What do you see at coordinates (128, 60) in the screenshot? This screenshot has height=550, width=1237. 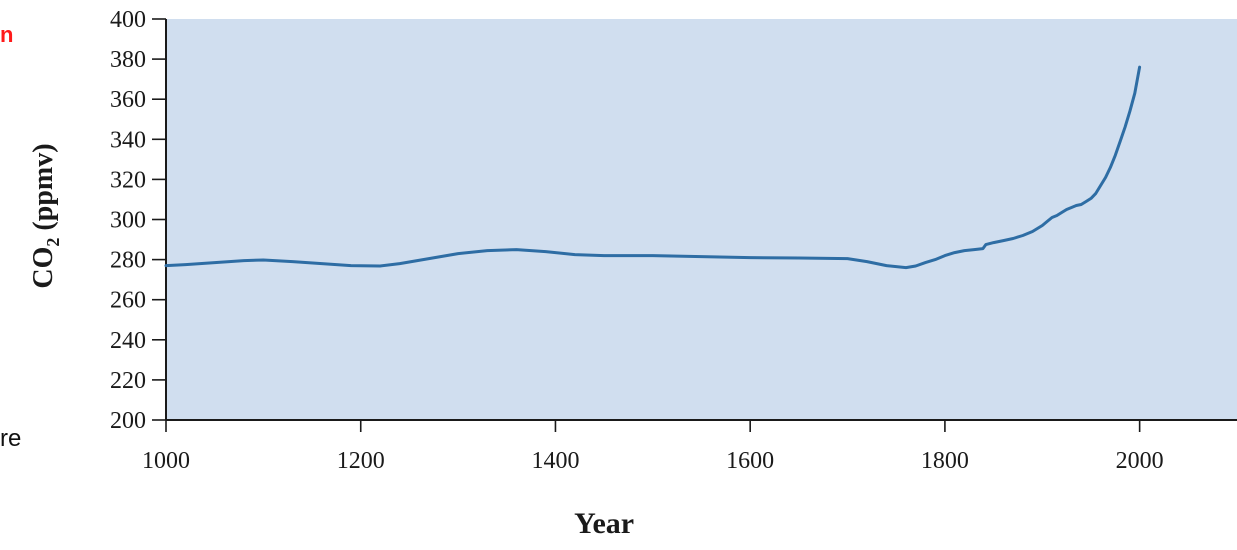 I see `y-tick-label: 380` at bounding box center [128, 60].